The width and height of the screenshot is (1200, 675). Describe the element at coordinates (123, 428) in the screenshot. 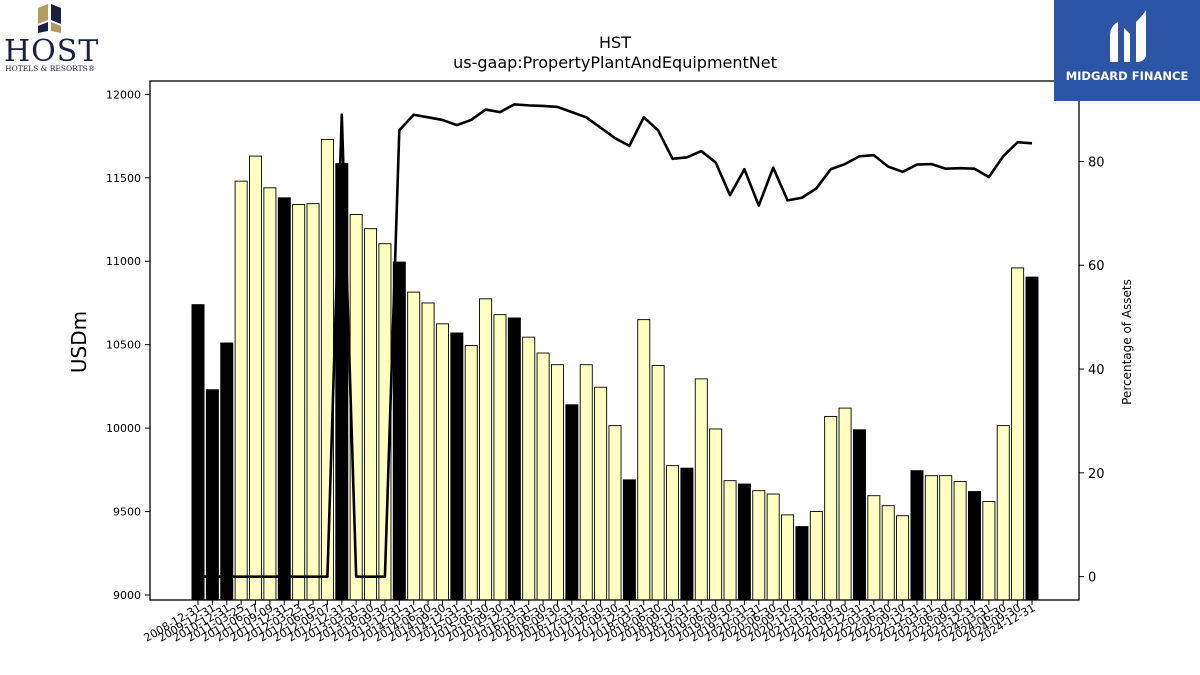

I see `y-tick-label: 10000` at that location.